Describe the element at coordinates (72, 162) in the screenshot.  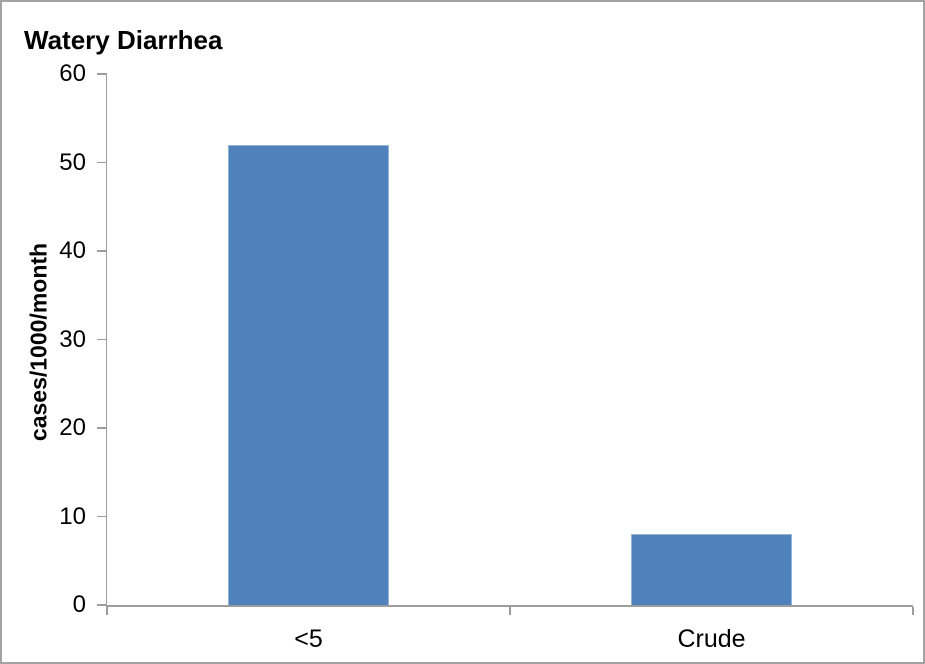
I see `y-tick-label: 50` at that location.